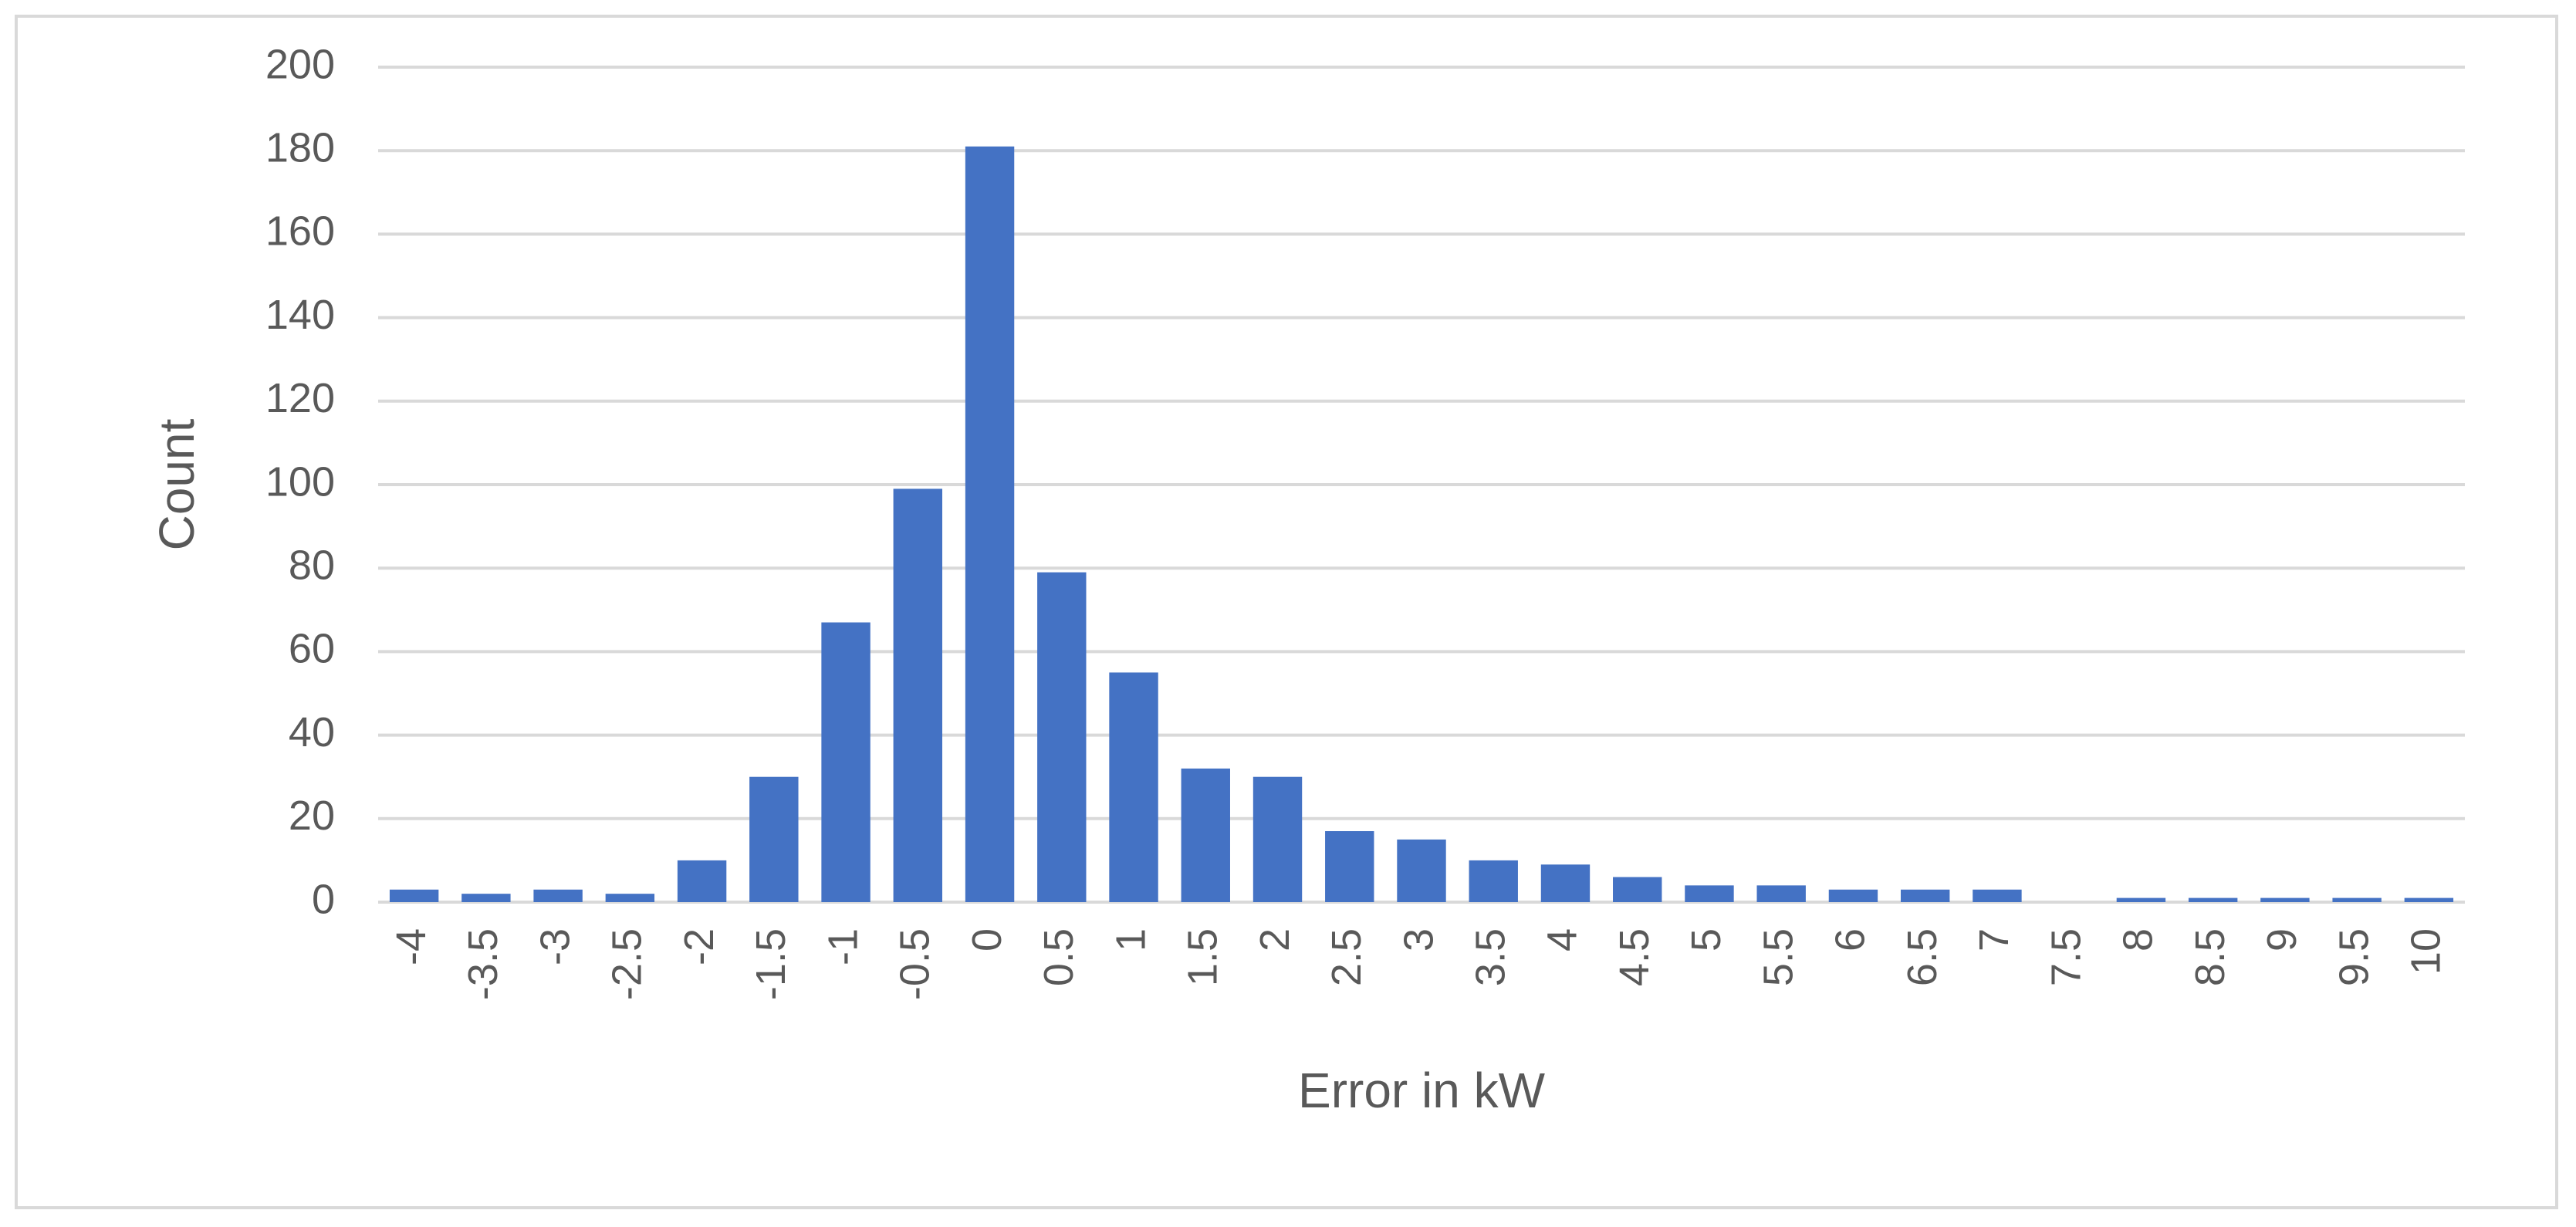 Image resolution: width=2576 pixels, height=1227 pixels. Describe the element at coordinates (1706, 940) in the screenshot. I see `x-tick-label: 5` at that location.